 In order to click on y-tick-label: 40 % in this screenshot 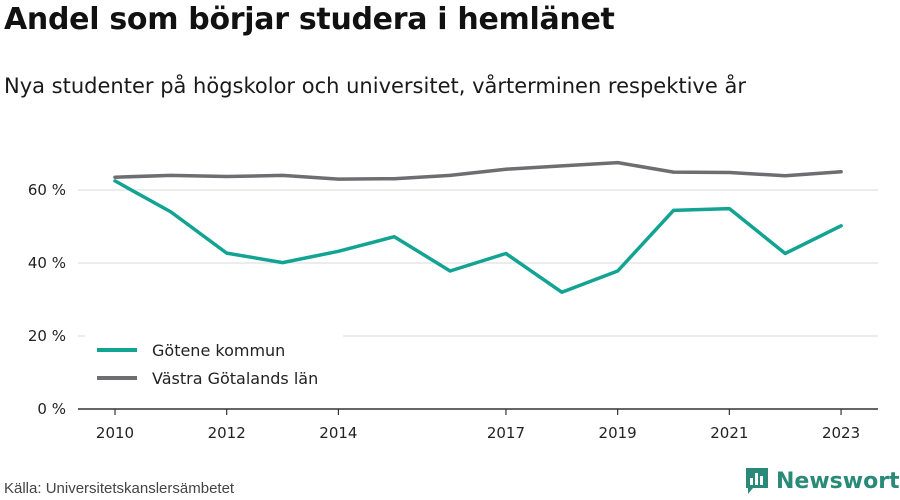, I will do `click(47, 263)`.